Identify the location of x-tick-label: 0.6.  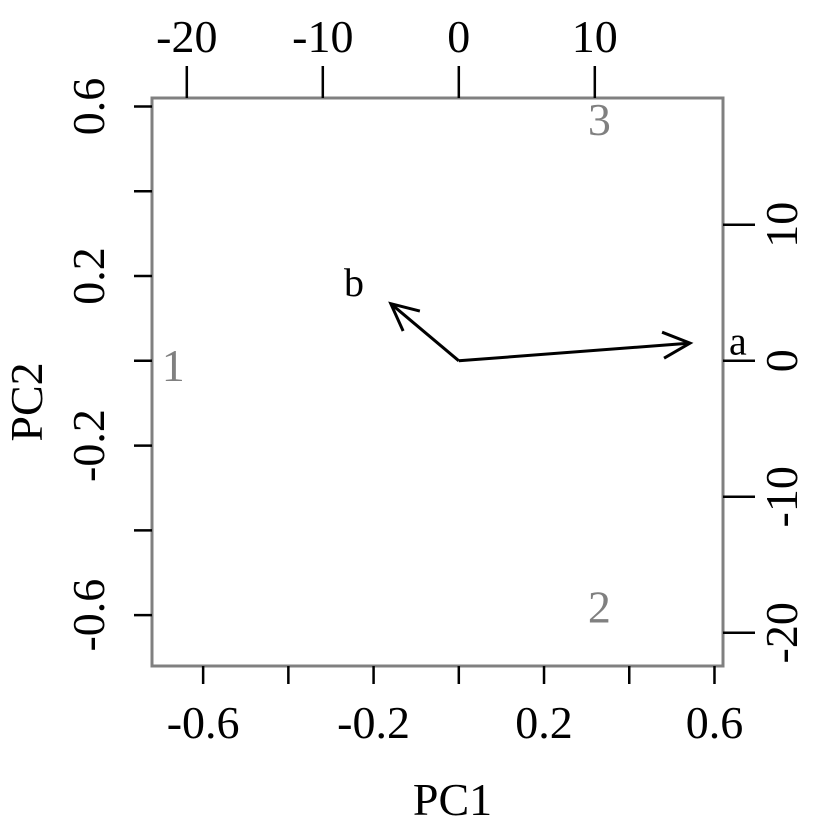
(715, 722).